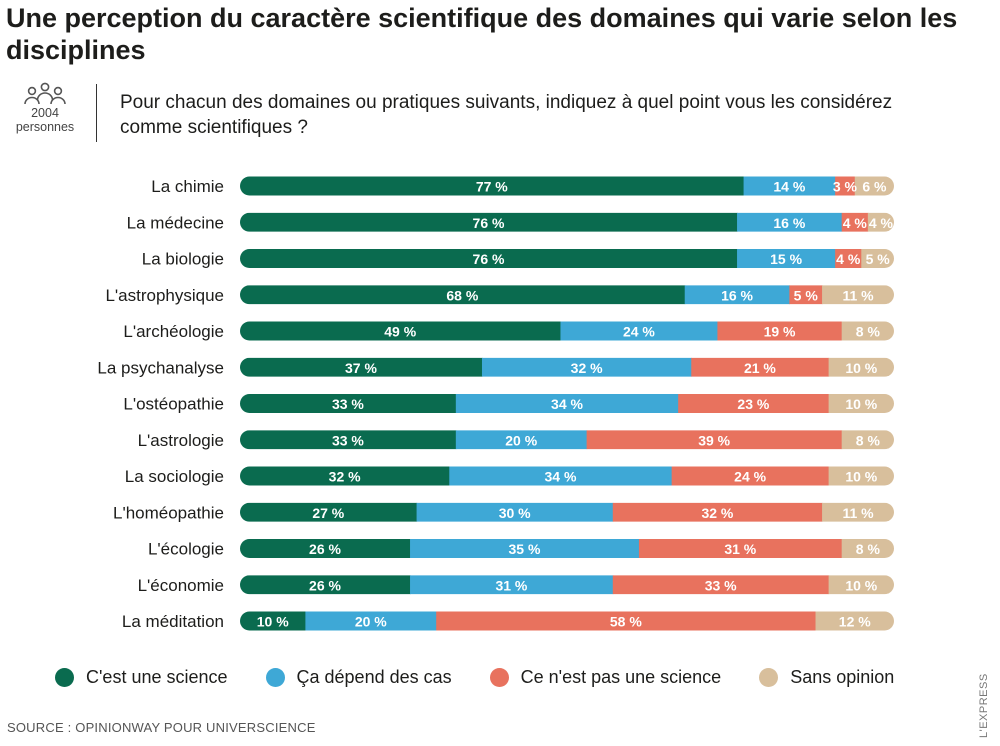 Image resolution: width=1000 pixels, height=746 pixels. I want to click on data-label-not-science: 24 %, so click(750, 477).